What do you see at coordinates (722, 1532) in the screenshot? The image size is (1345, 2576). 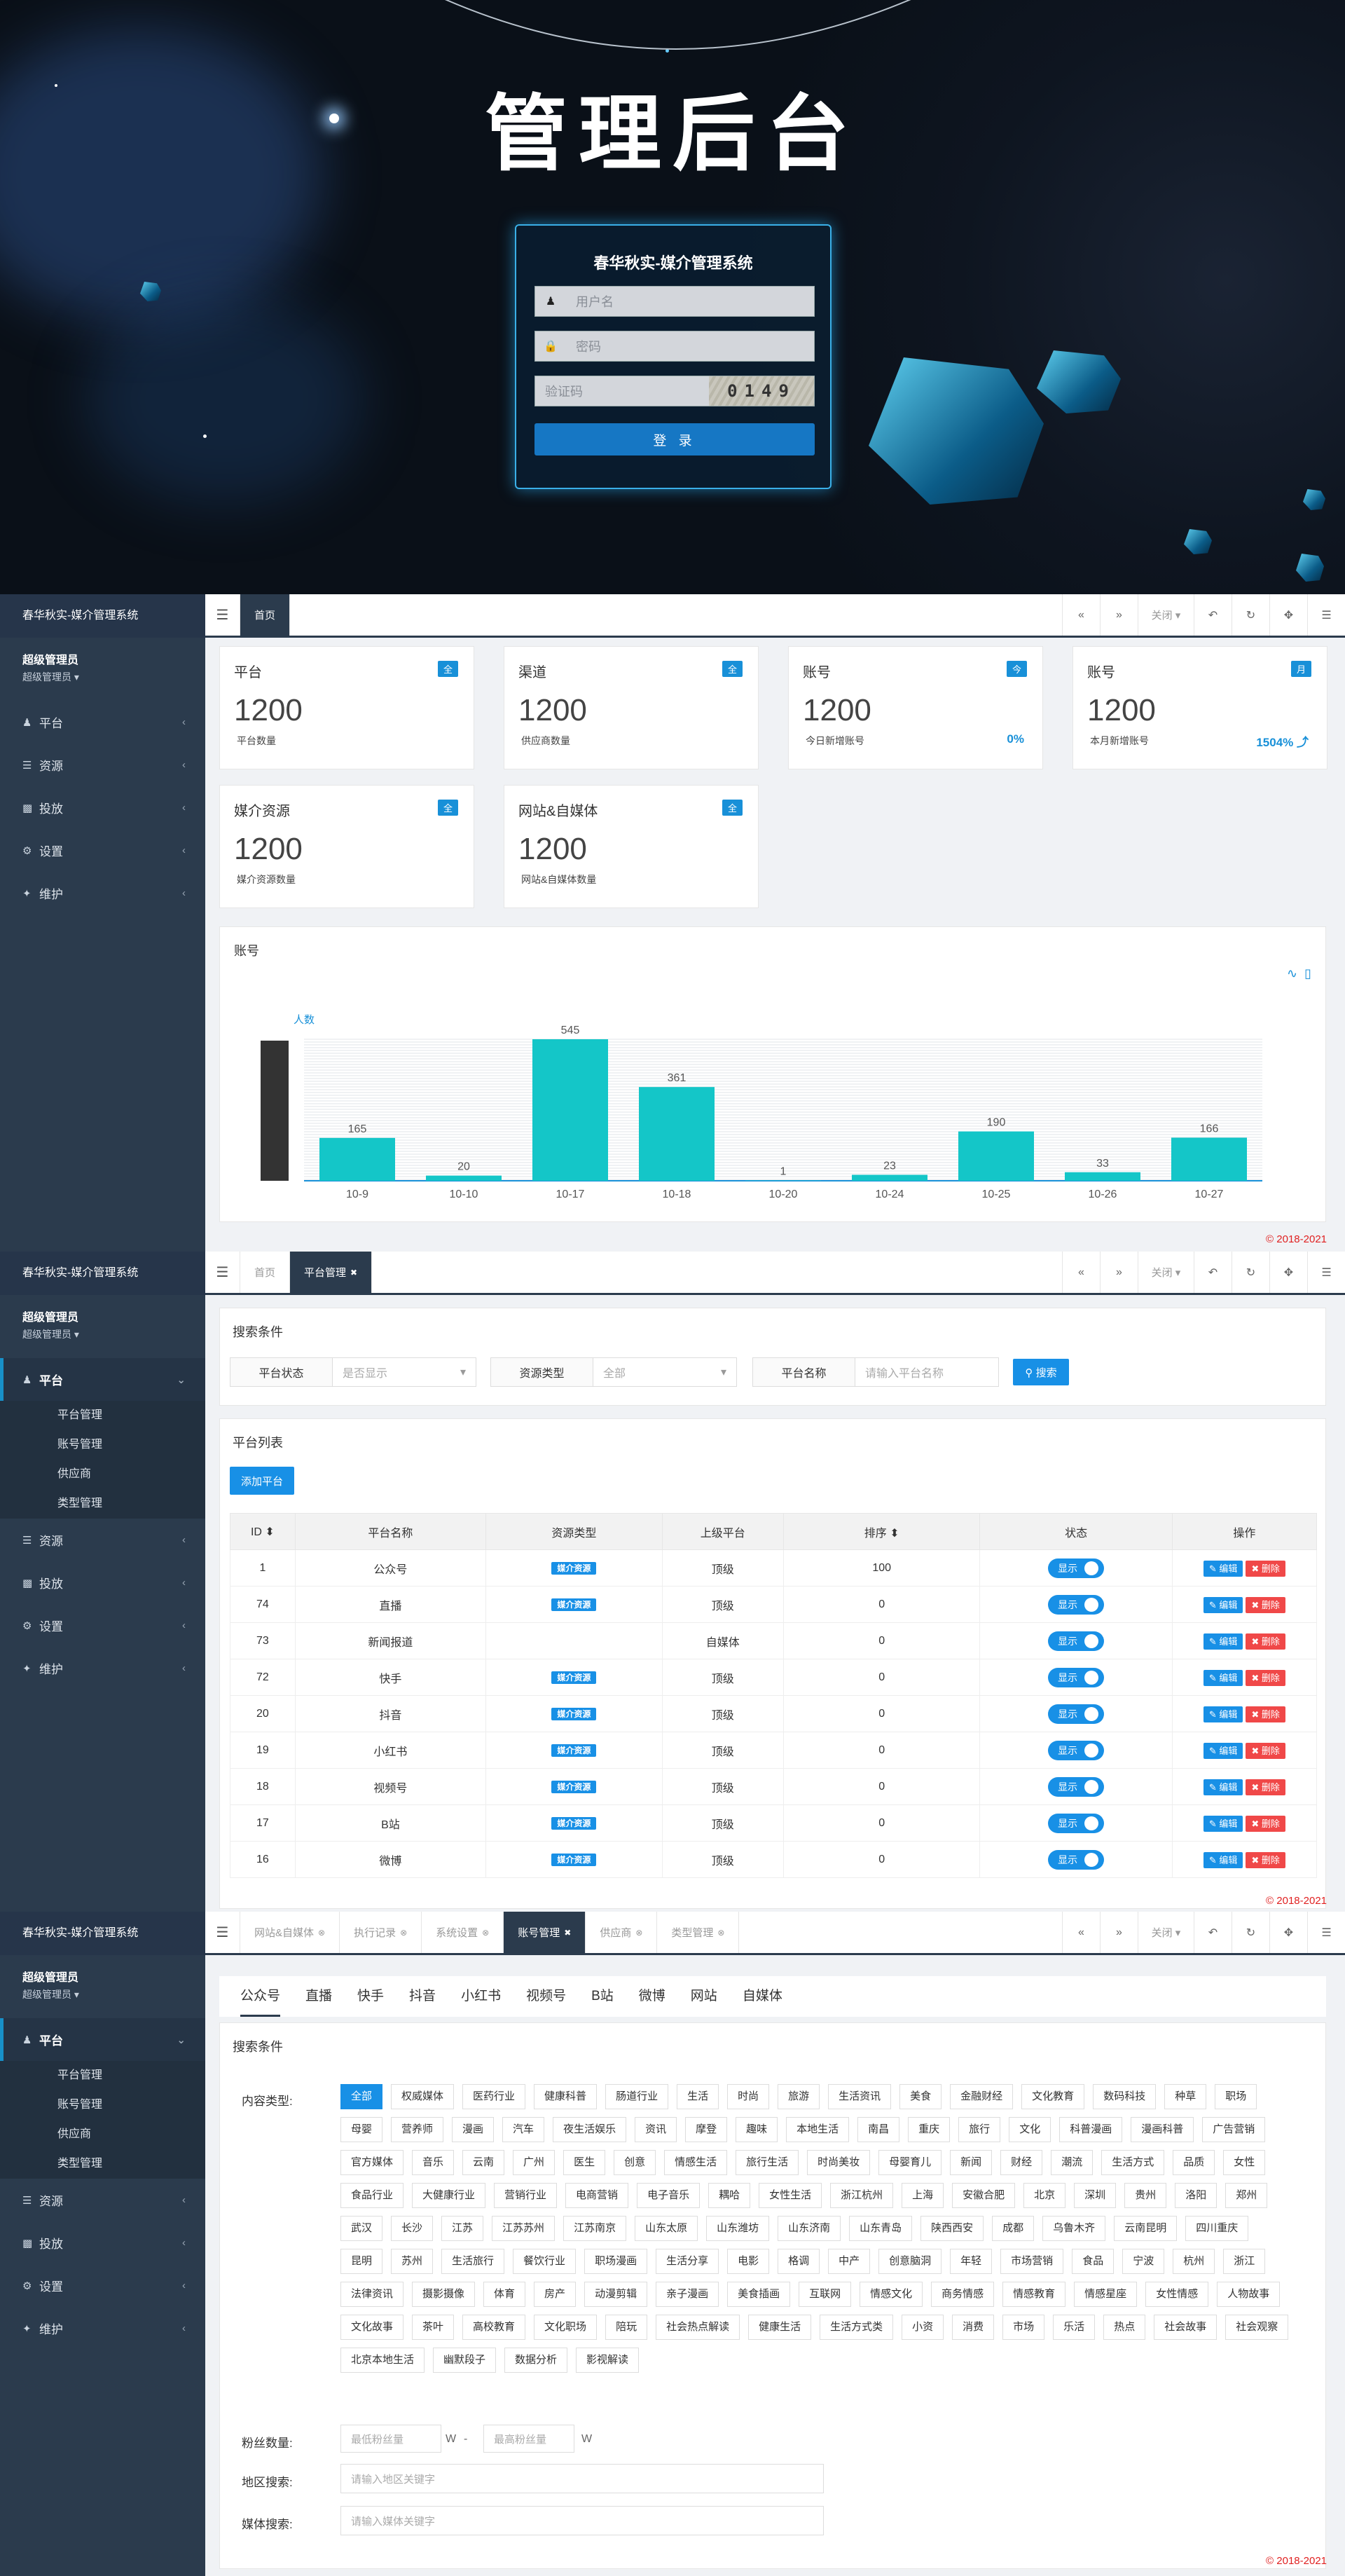 I see `column-header: 上级平台` at bounding box center [722, 1532].